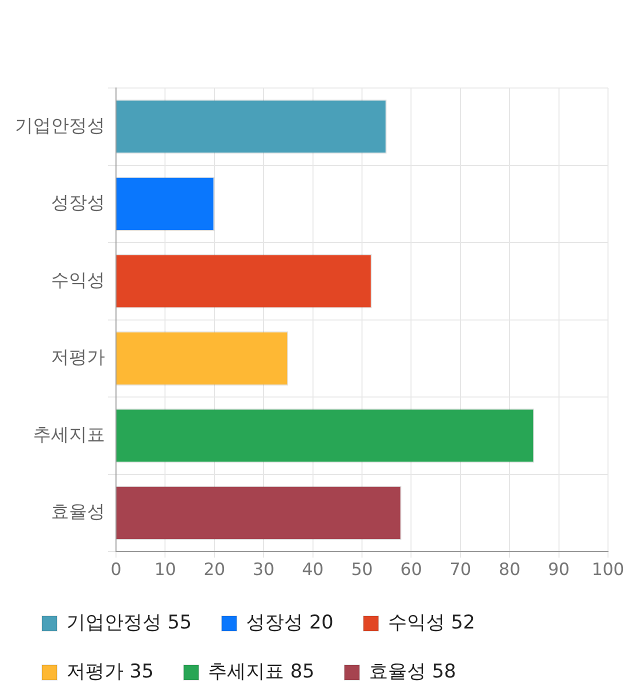 Image resolution: width=640 pixels, height=700 pixels. What do you see at coordinates (78, 280) in the screenshot?
I see `y-tick-label: 수익성` at bounding box center [78, 280].